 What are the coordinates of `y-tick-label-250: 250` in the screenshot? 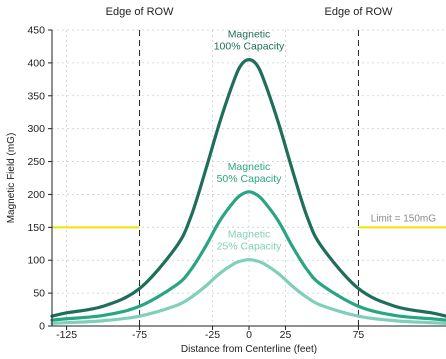 It's located at (36, 162).